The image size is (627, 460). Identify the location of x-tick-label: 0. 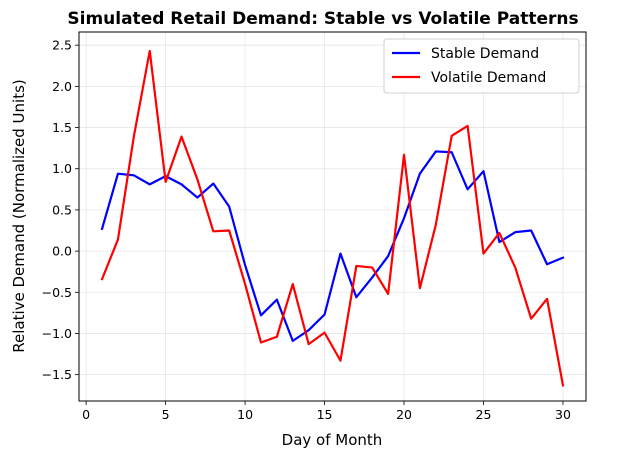
(86, 414).